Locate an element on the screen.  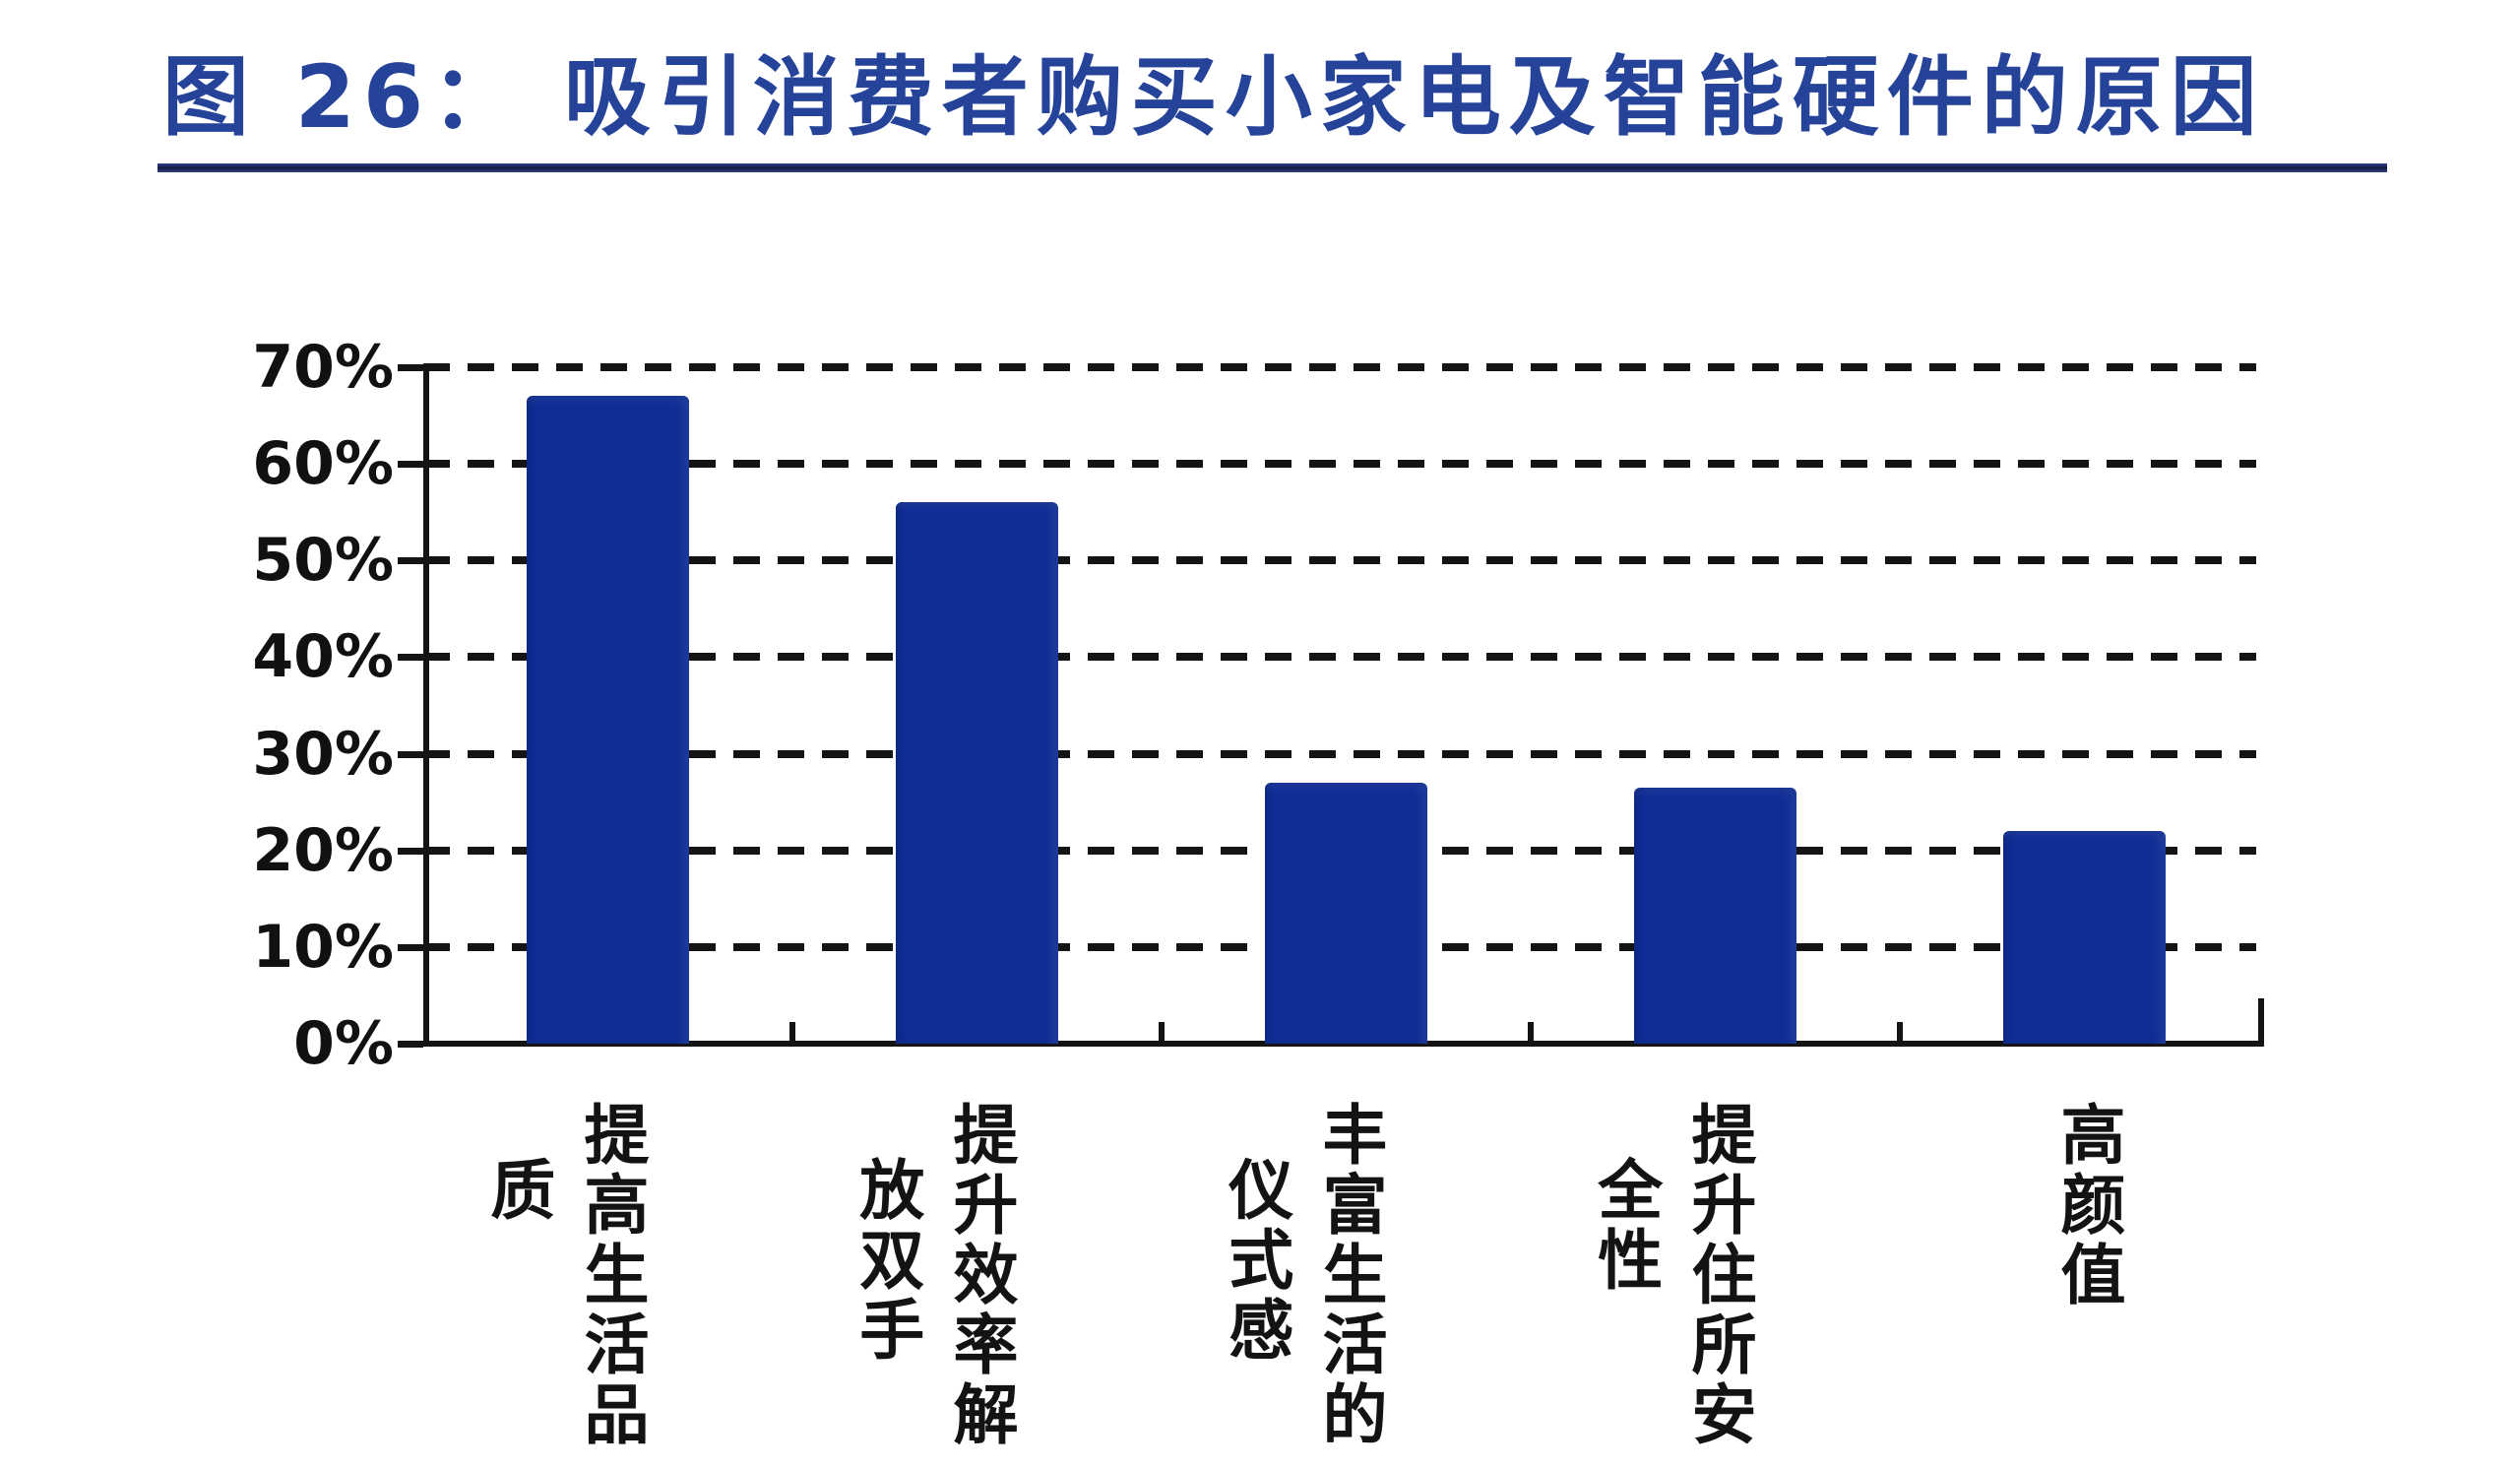
y-axis-label: 50% is located at coordinates (323, 561).